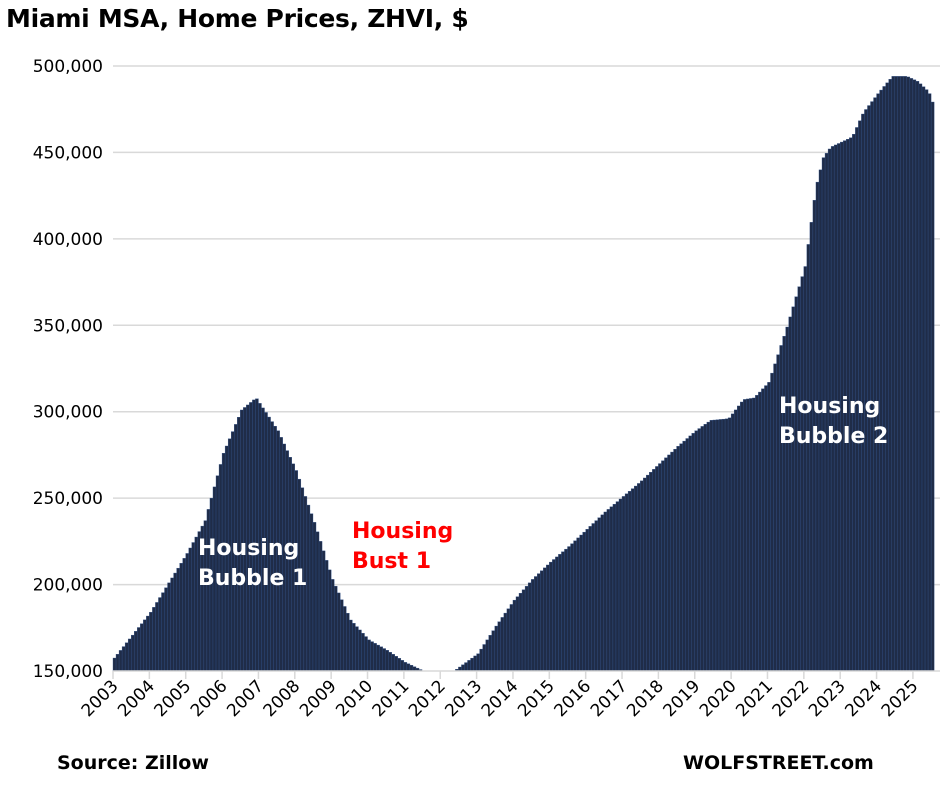  I want to click on y-tick-label: 250,000, so click(68, 499).